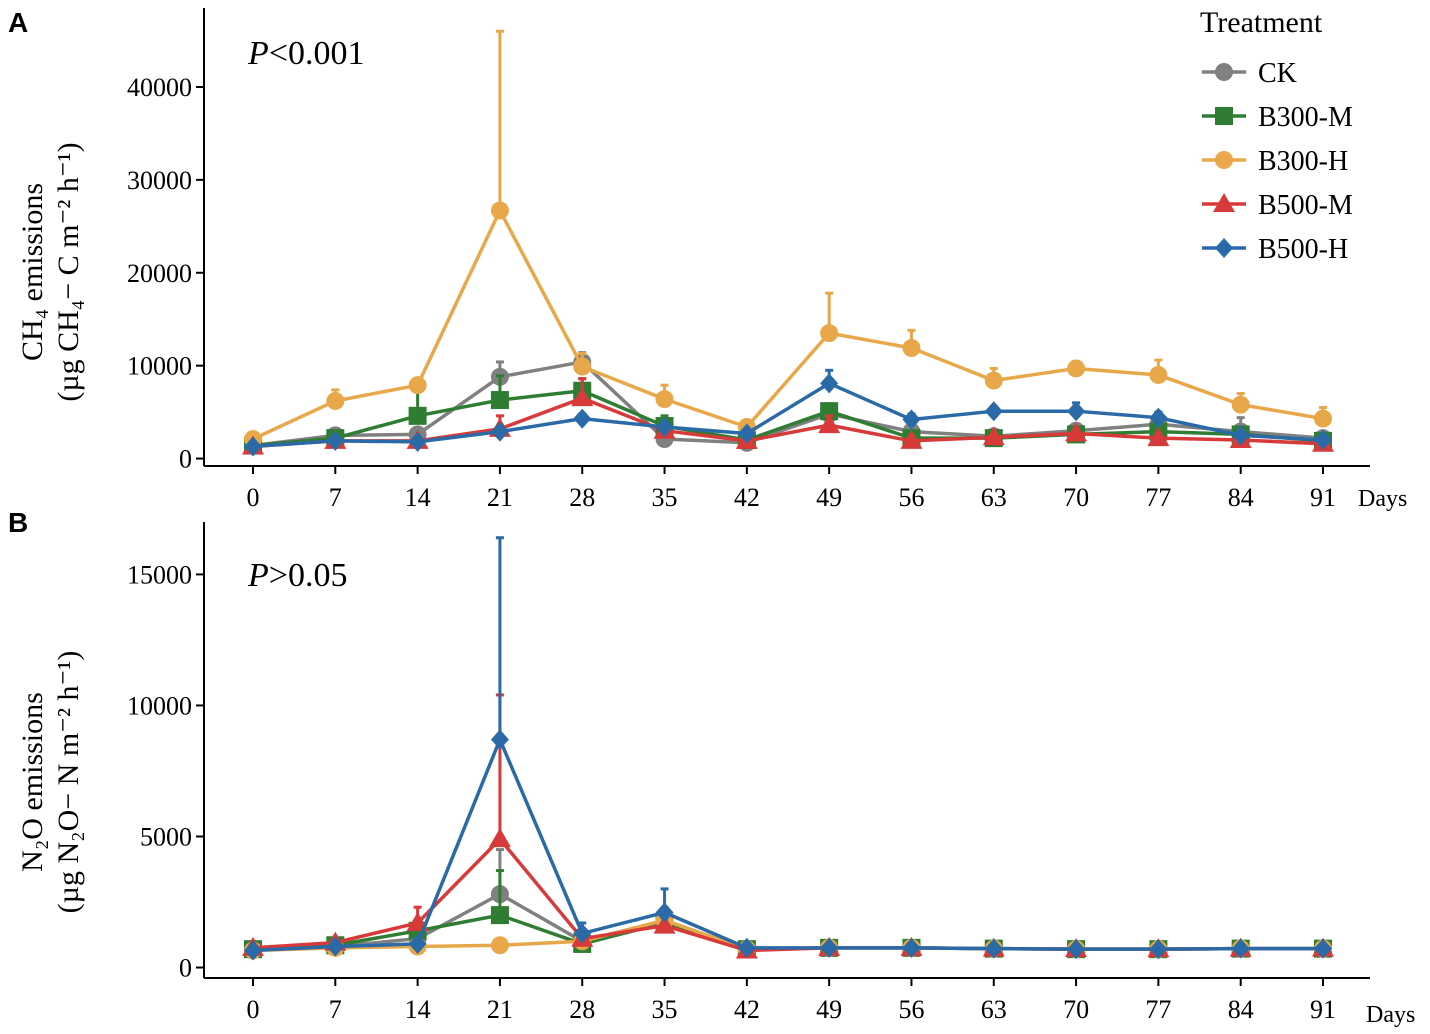 The image size is (1430, 1034). What do you see at coordinates (1305, 117) in the screenshot?
I see `legend-label: B300-M` at bounding box center [1305, 117].